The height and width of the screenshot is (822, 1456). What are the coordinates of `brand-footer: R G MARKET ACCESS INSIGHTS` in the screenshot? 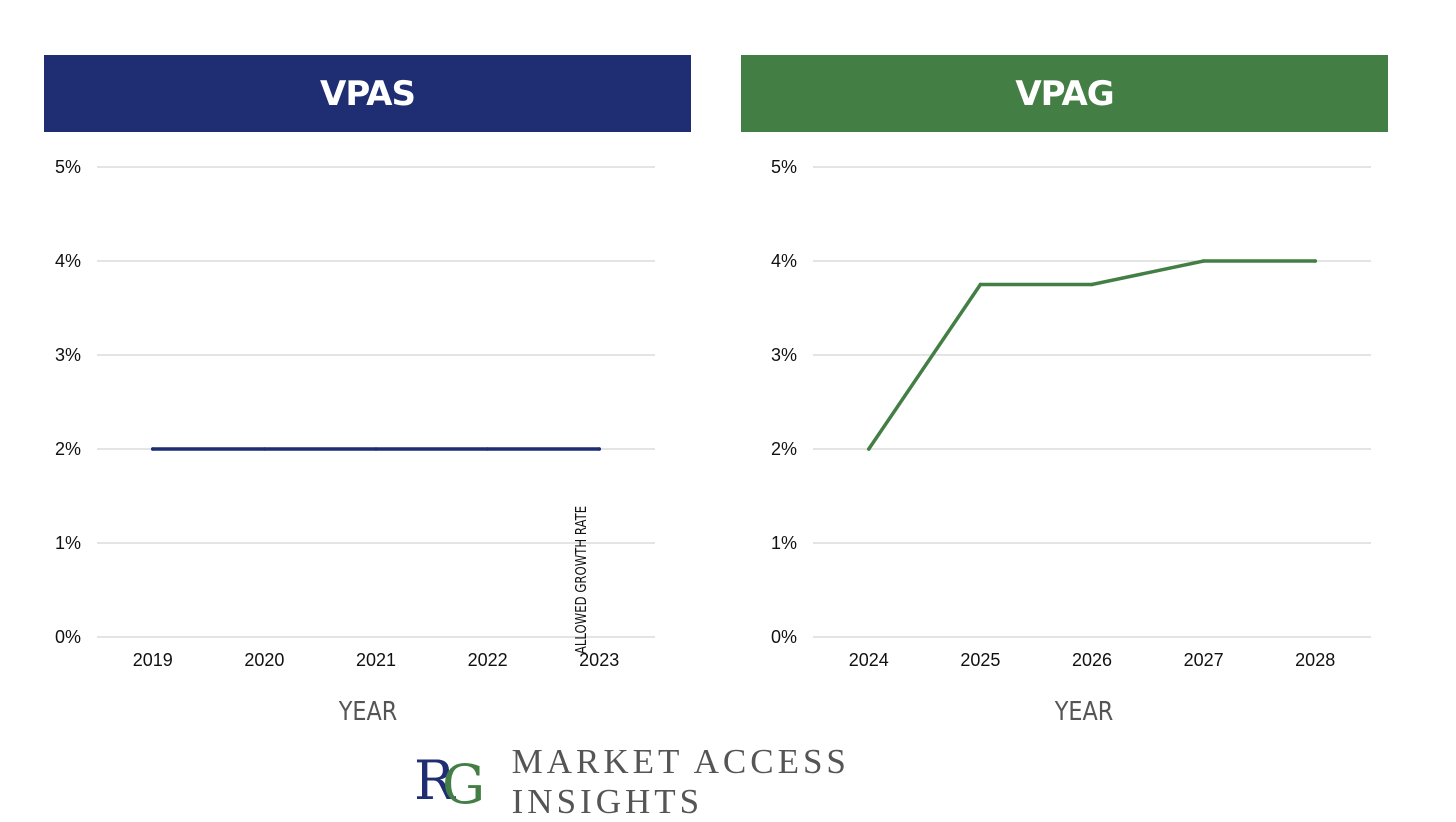 It's located at (732, 781).